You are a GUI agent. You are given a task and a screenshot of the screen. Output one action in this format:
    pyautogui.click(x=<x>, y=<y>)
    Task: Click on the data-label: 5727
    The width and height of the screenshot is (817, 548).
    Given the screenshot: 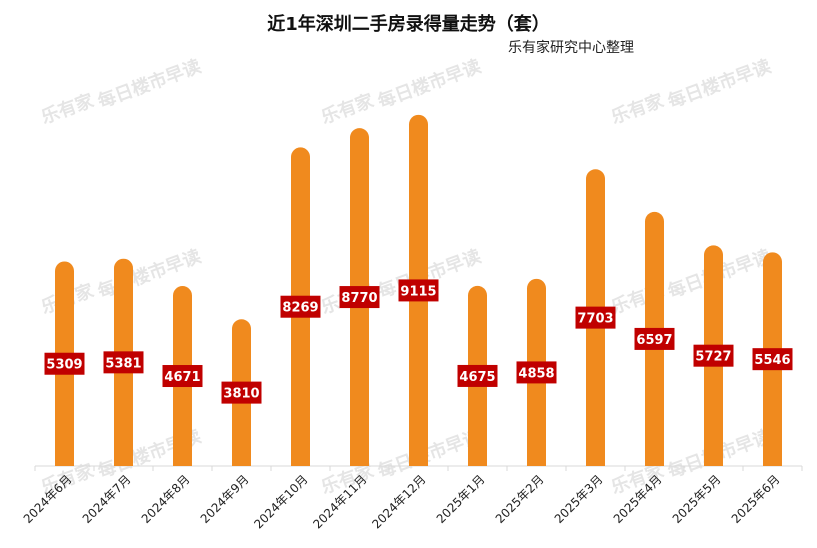 What is the action you would take?
    pyautogui.click(x=713, y=357)
    